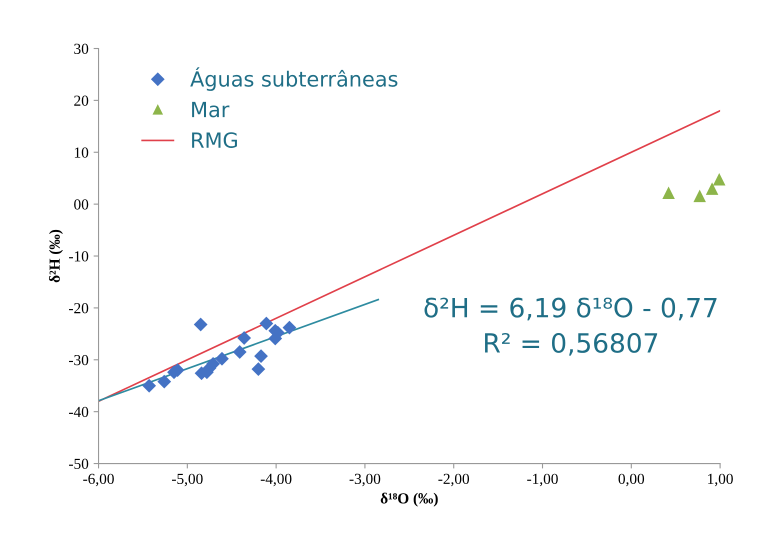  Describe the element at coordinates (276, 480) in the screenshot. I see `x-tick-label: -4,00` at that location.